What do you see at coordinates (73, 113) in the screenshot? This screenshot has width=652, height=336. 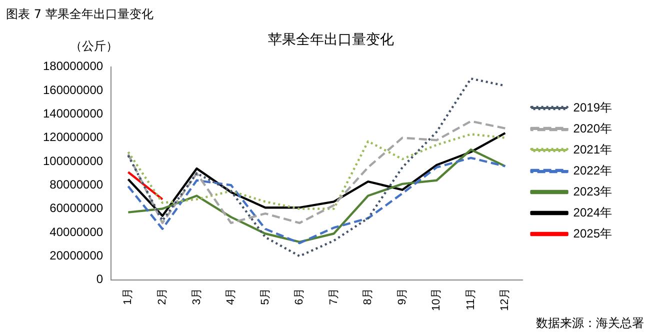 I see `y-tick-label: 140000000` at bounding box center [73, 113].